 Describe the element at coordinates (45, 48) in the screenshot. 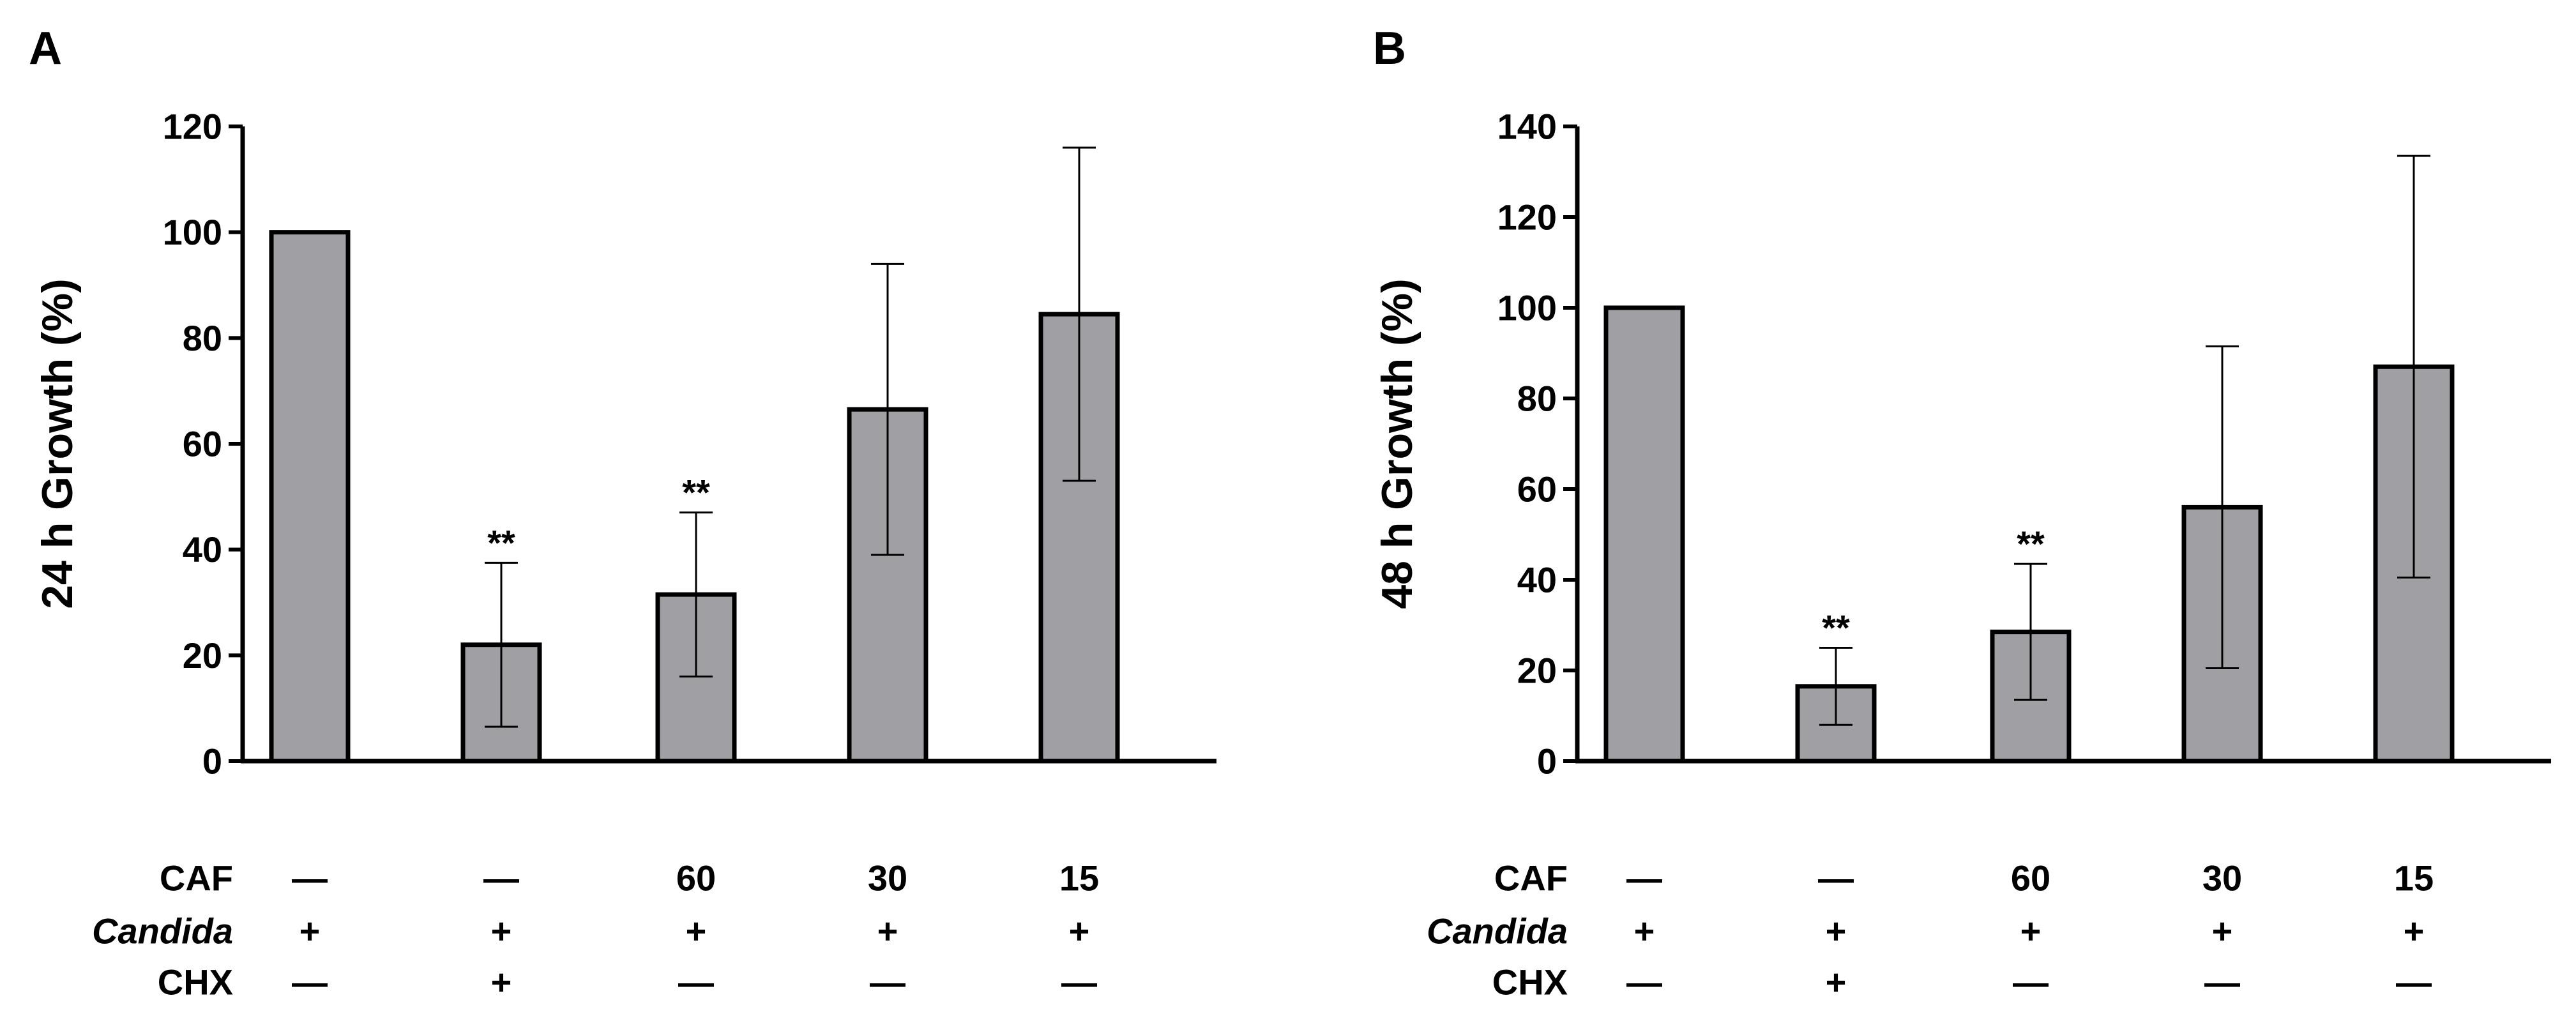

I see `panel-letter: A` at that location.